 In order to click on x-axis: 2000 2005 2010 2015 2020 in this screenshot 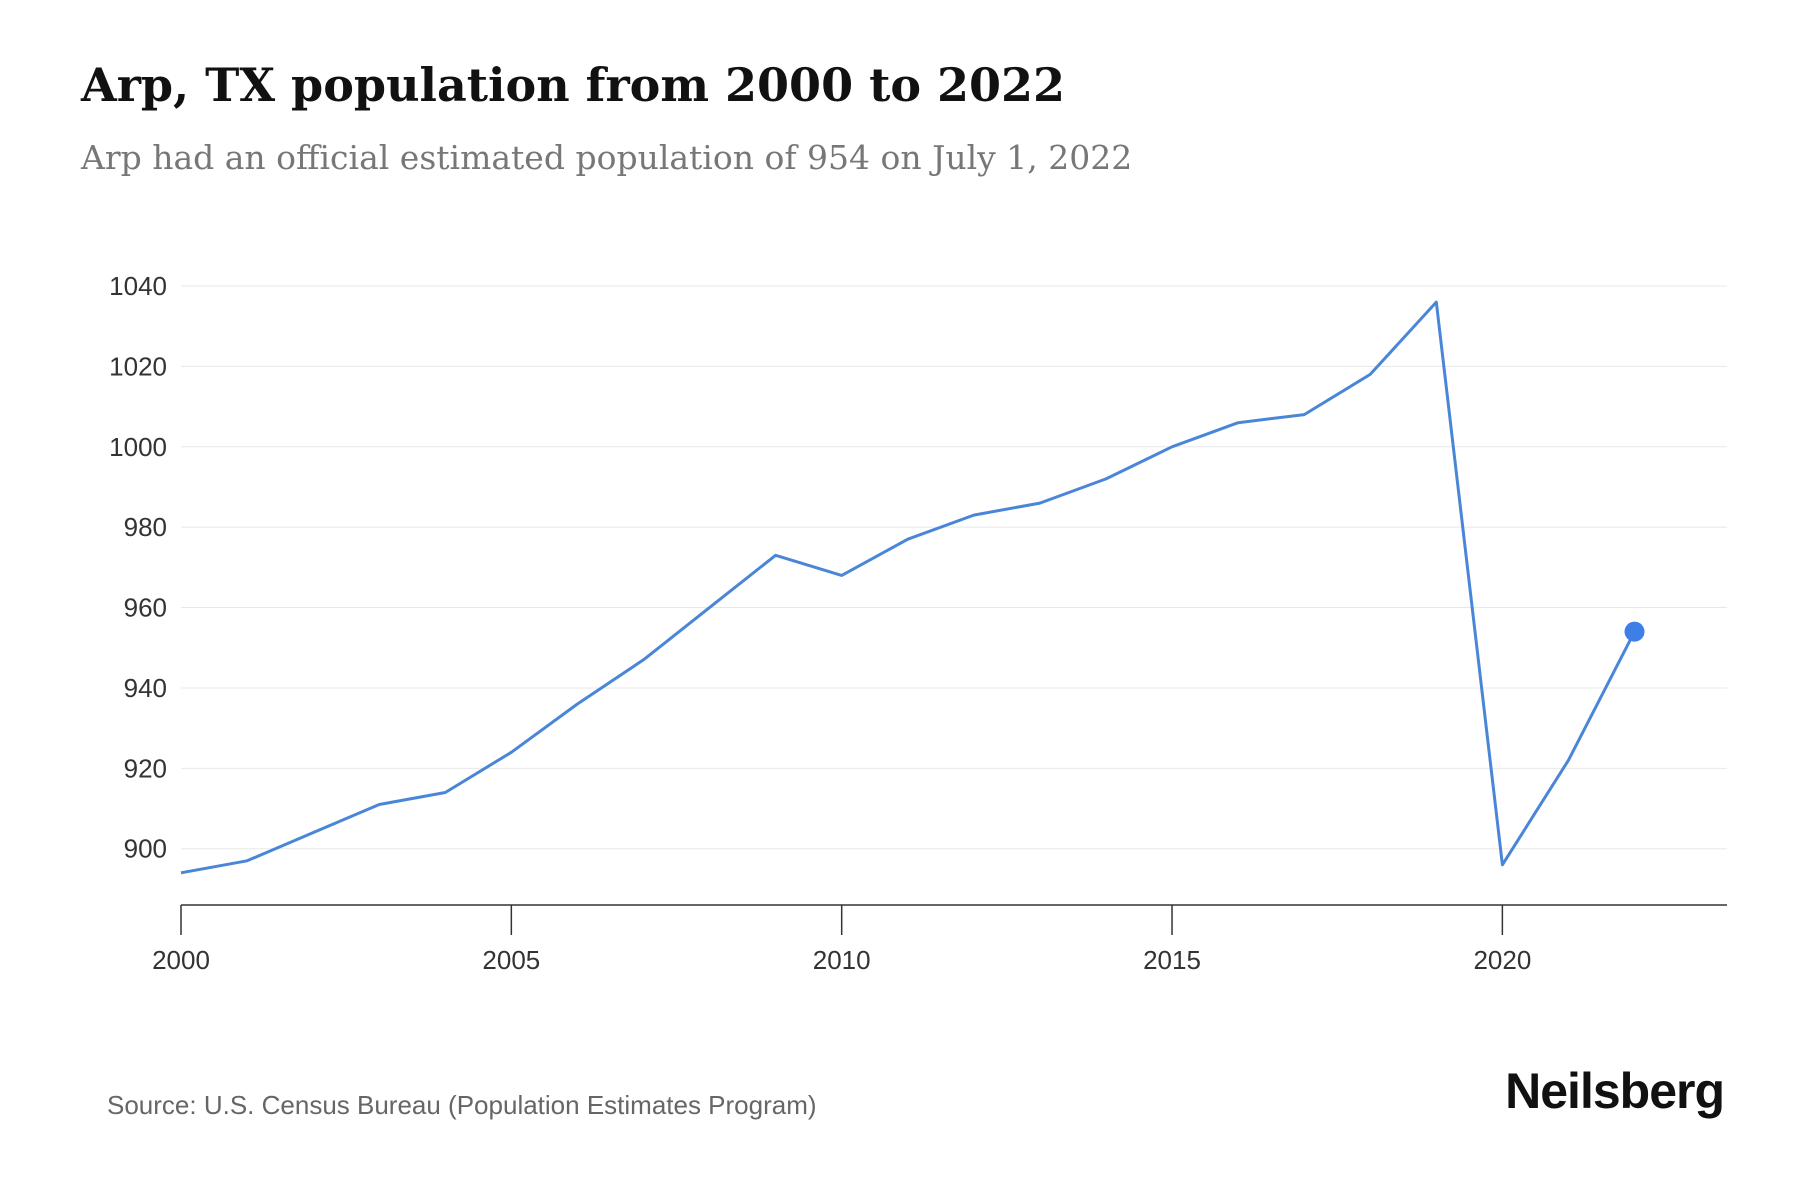, I will do `click(939, 939)`.